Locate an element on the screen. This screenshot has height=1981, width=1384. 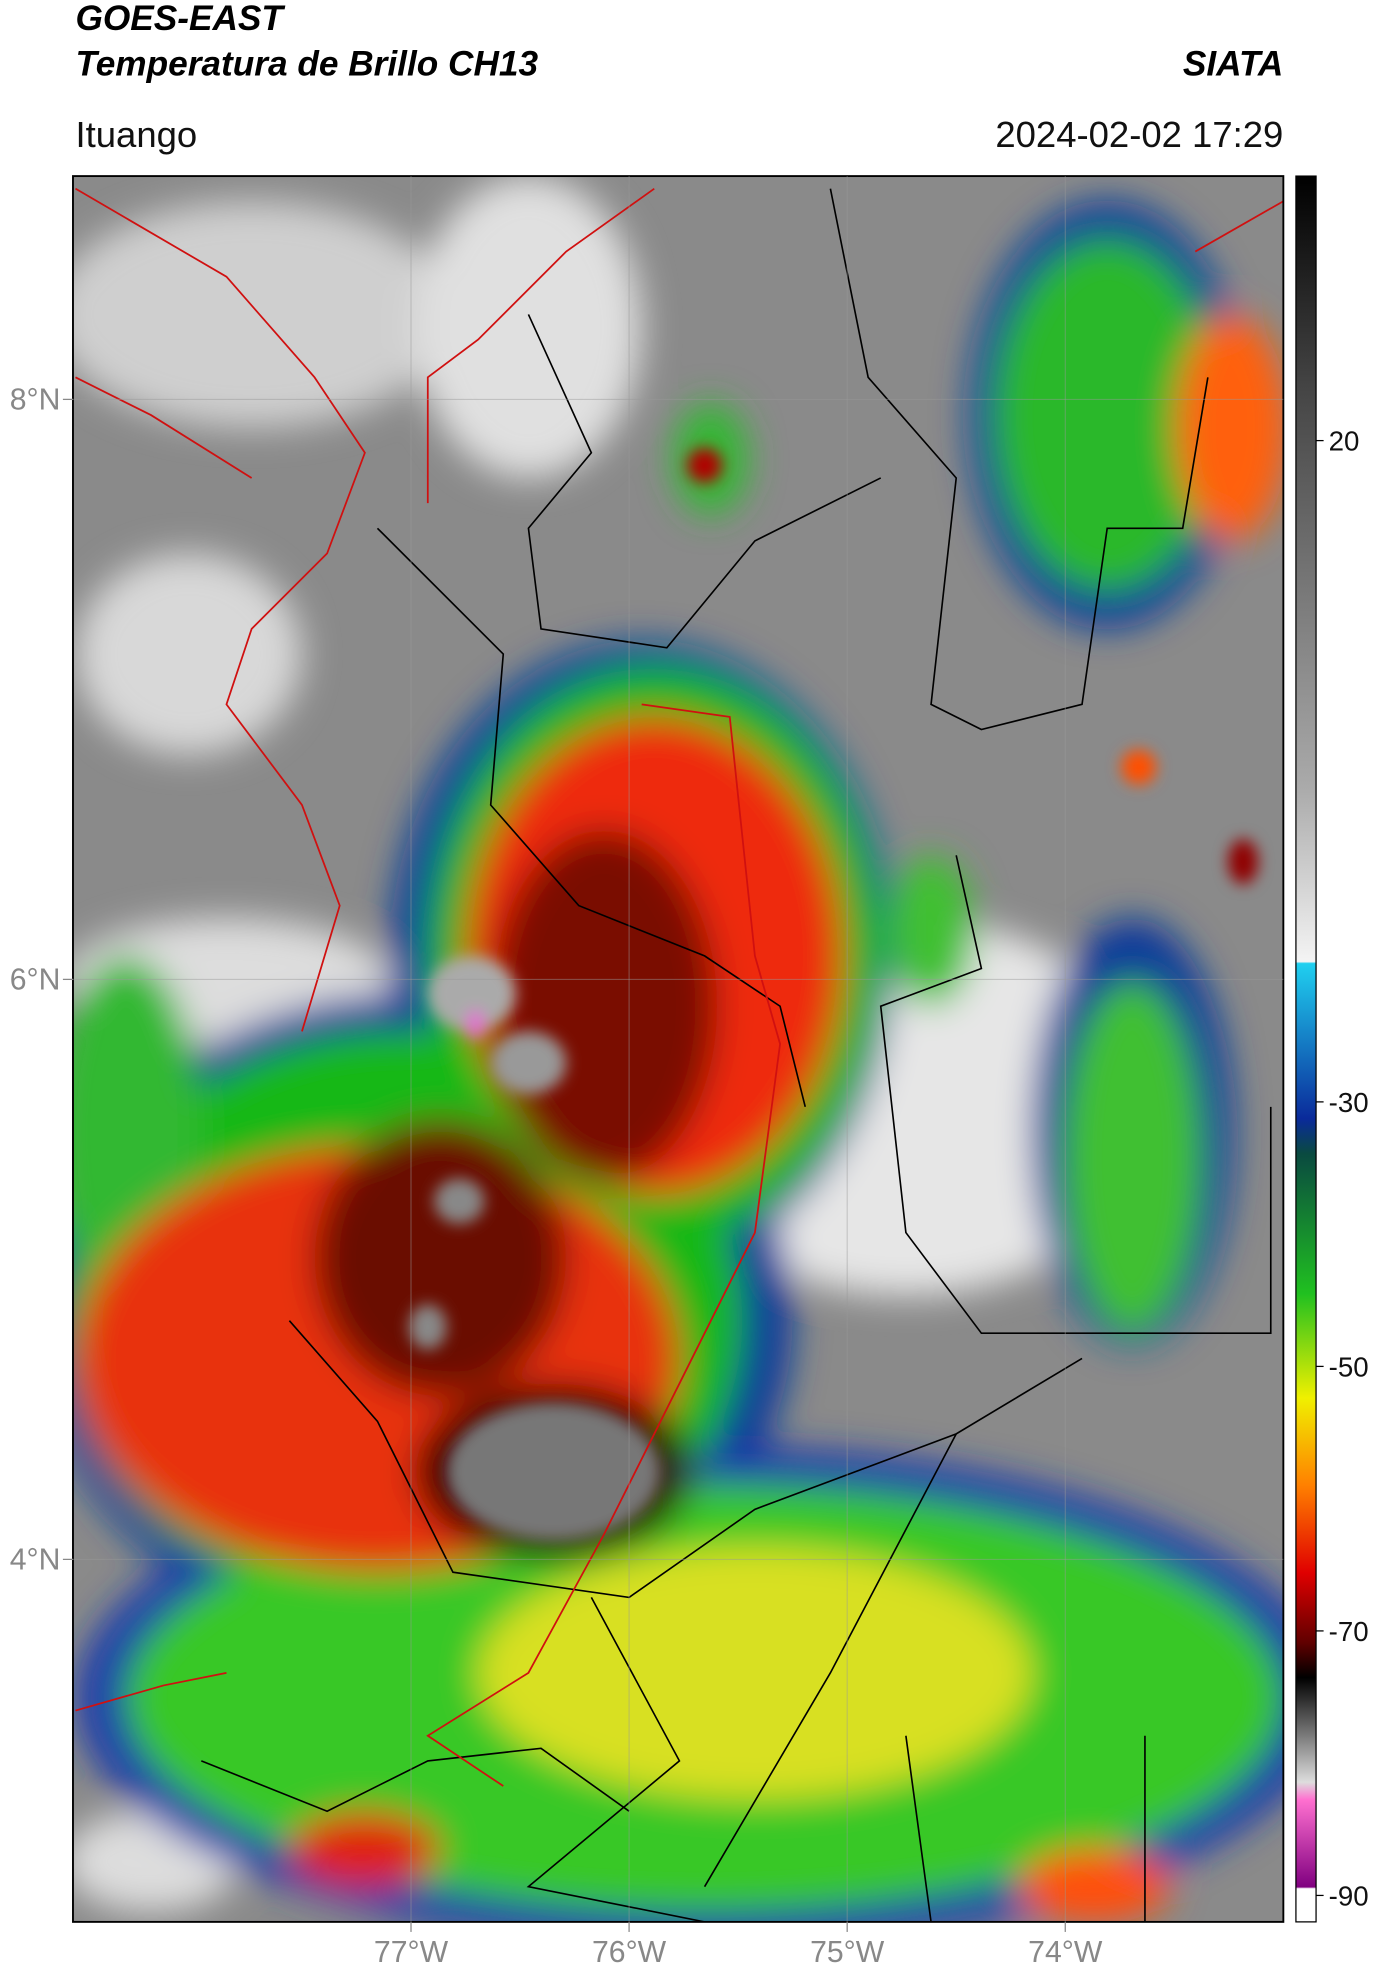
colorbar-tick-label: -50 is located at coordinates (1349, 1366).